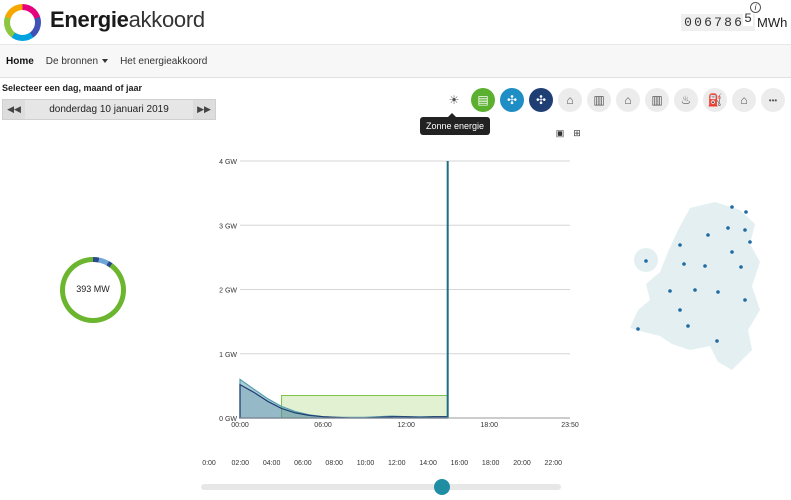 This screenshot has width=791, height=500. Describe the element at coordinates (483, 100) in the screenshot. I see `solar-panel-icon: ▤` at that location.